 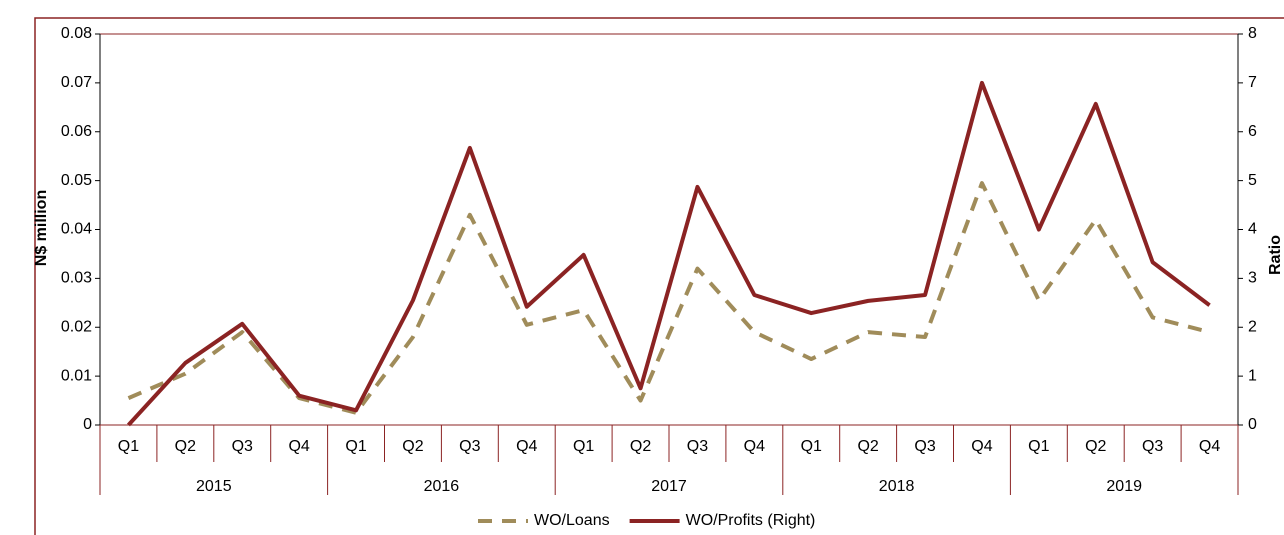 I want to click on y-tick-label: 0.04, so click(x=76, y=229).